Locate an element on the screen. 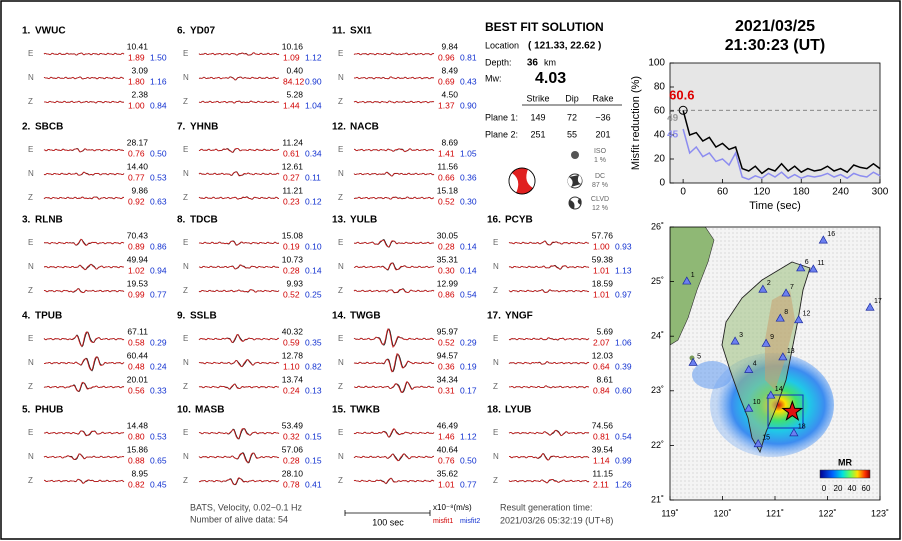 Image resolution: width=902 pixels, height=541 pixels. colorbar-tick: 0 is located at coordinates (824, 488).